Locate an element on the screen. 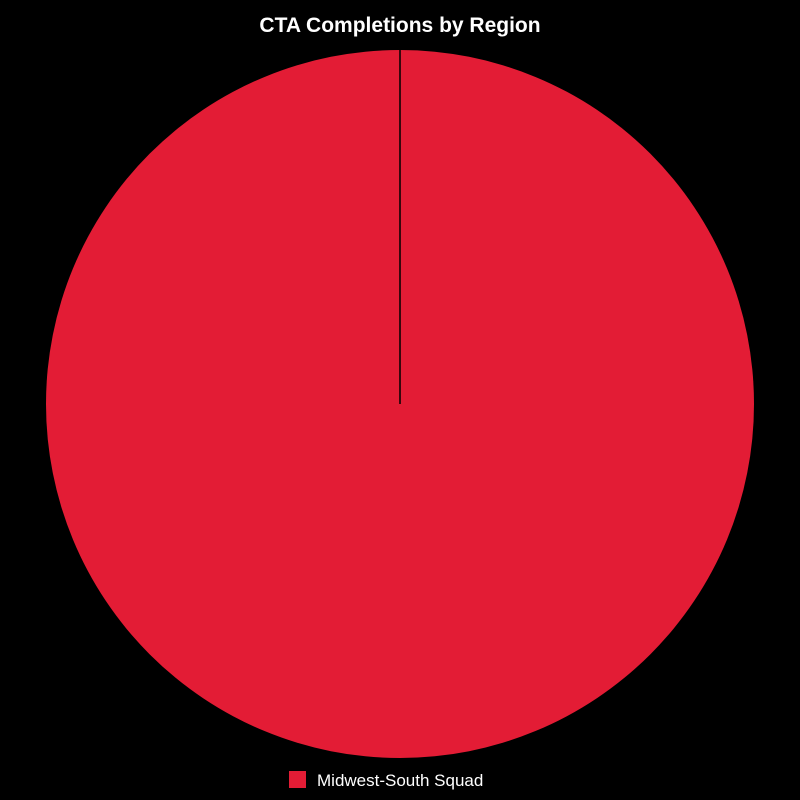 The width and height of the screenshot is (800, 800). legend-label: Midwest-South Squad is located at coordinates (400, 780).